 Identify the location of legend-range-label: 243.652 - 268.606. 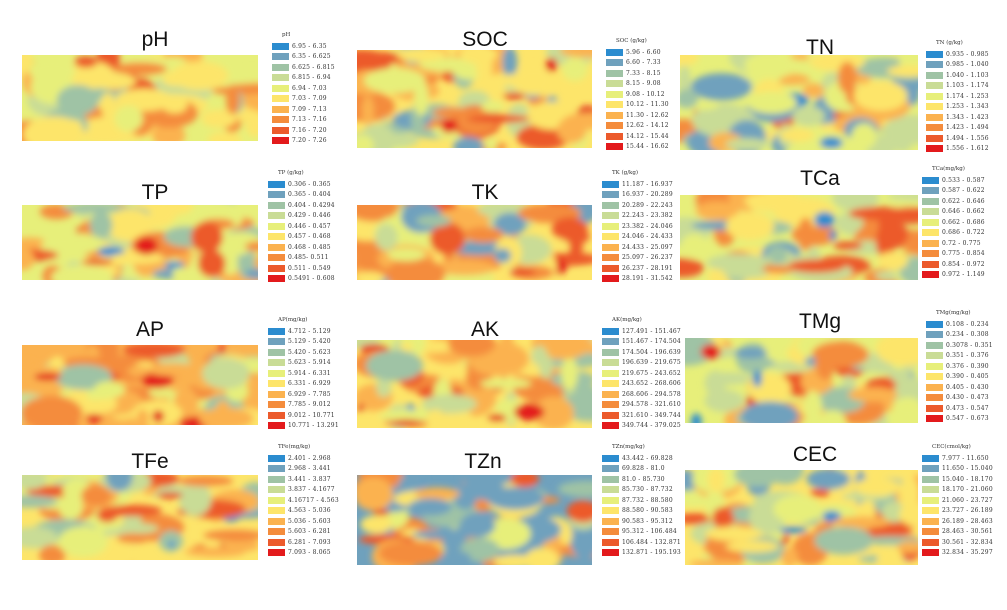
(651, 384).